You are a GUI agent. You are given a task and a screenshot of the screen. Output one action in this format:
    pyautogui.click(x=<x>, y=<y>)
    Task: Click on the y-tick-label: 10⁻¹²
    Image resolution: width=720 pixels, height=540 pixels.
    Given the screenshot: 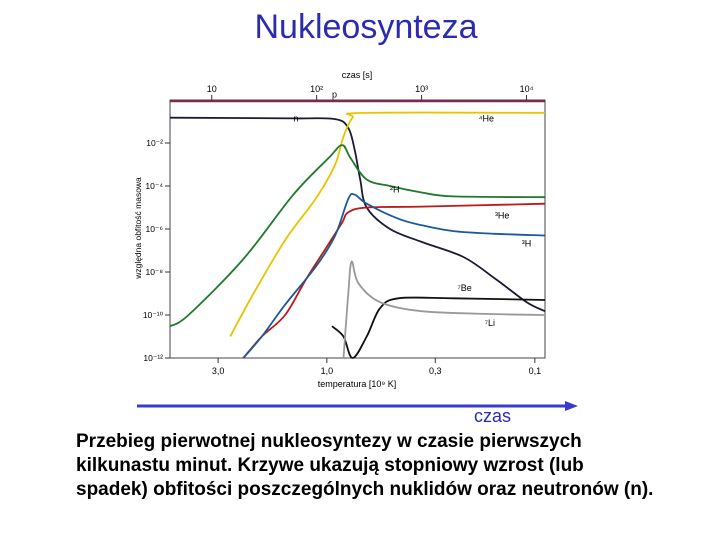 What is the action you would take?
    pyautogui.click(x=153, y=358)
    